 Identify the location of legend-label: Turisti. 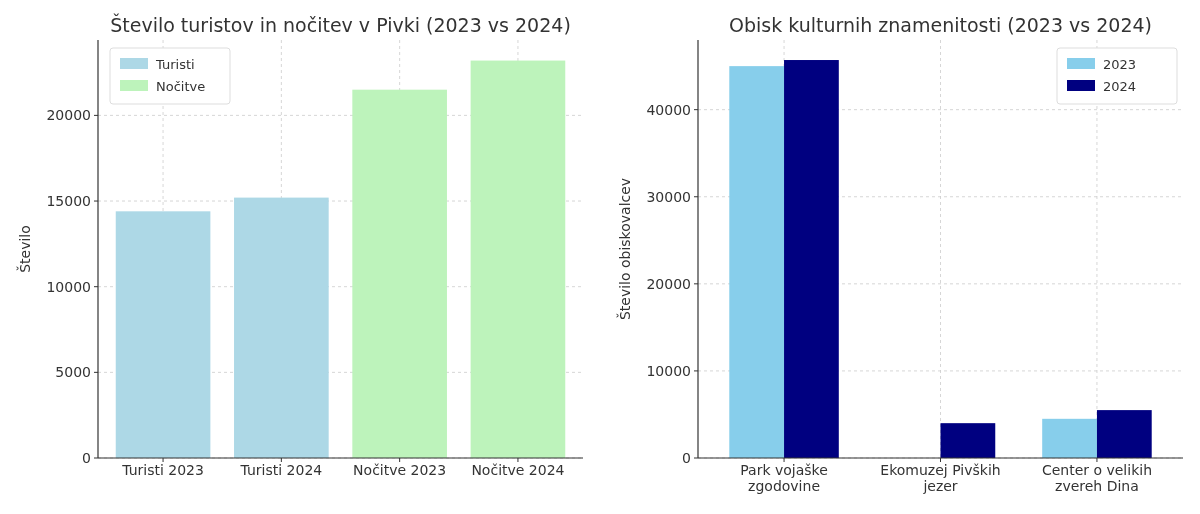
(175, 64).